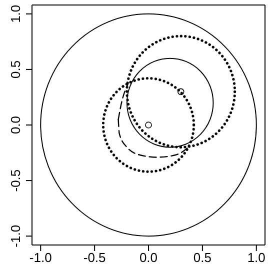  I want to click on y-tick-label: 0.0, so click(15, 125).